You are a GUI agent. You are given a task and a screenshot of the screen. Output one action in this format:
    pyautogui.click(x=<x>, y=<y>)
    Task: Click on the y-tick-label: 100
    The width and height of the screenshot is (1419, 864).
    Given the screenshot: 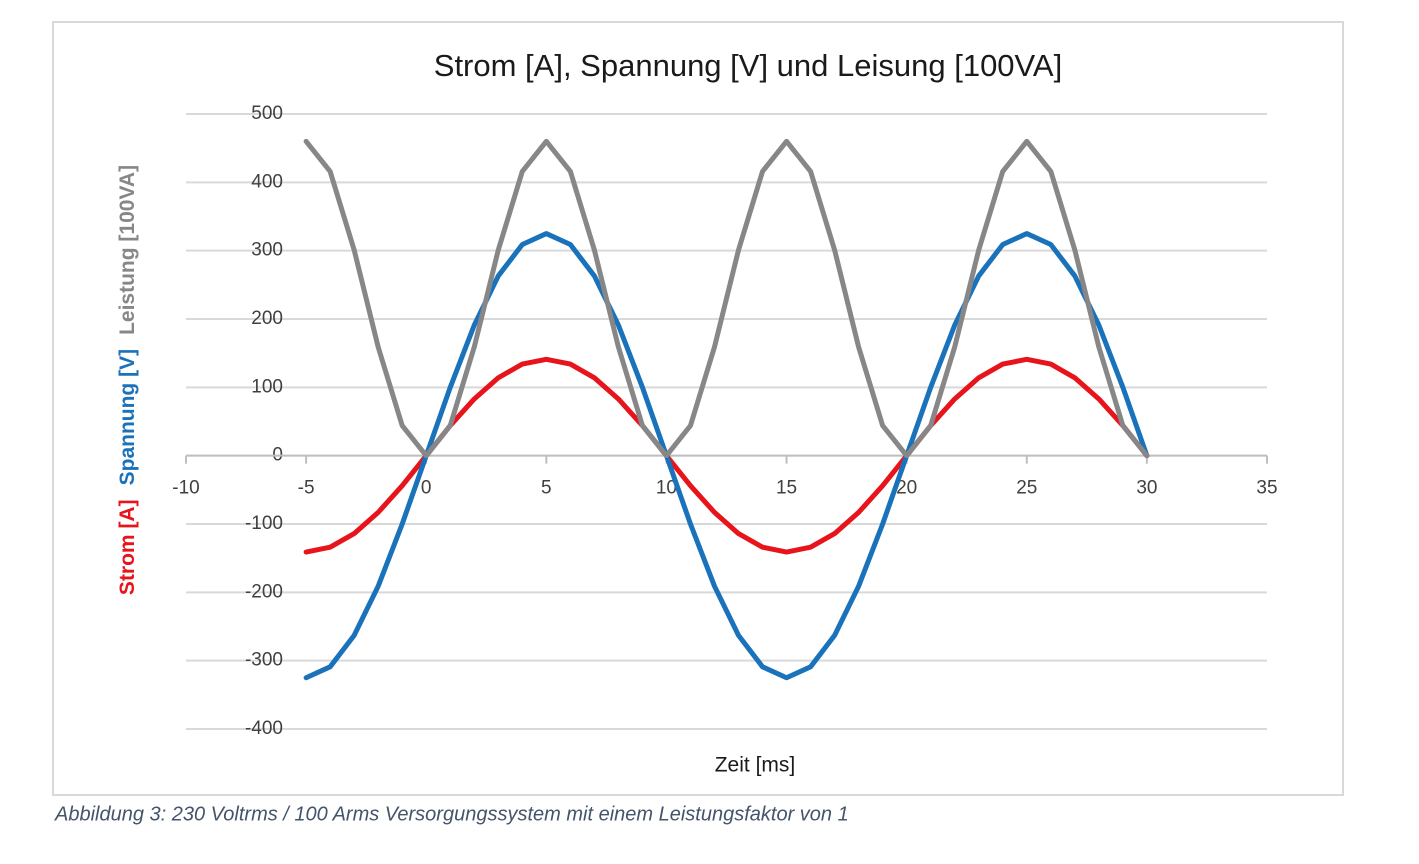 What is the action you would take?
    pyautogui.click(x=267, y=386)
    